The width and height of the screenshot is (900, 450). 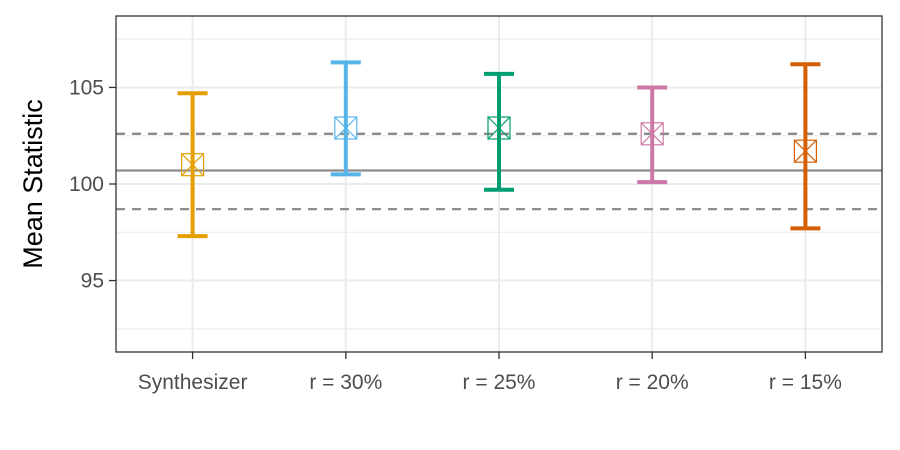 What do you see at coordinates (805, 382) in the screenshot?
I see `x-tick-label: r = 15%` at bounding box center [805, 382].